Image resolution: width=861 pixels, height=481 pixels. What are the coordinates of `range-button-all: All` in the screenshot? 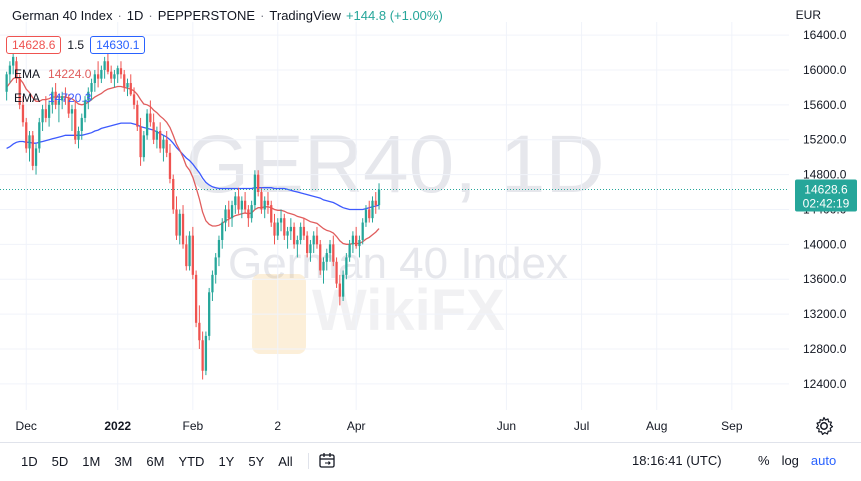 It's located at (285, 461).